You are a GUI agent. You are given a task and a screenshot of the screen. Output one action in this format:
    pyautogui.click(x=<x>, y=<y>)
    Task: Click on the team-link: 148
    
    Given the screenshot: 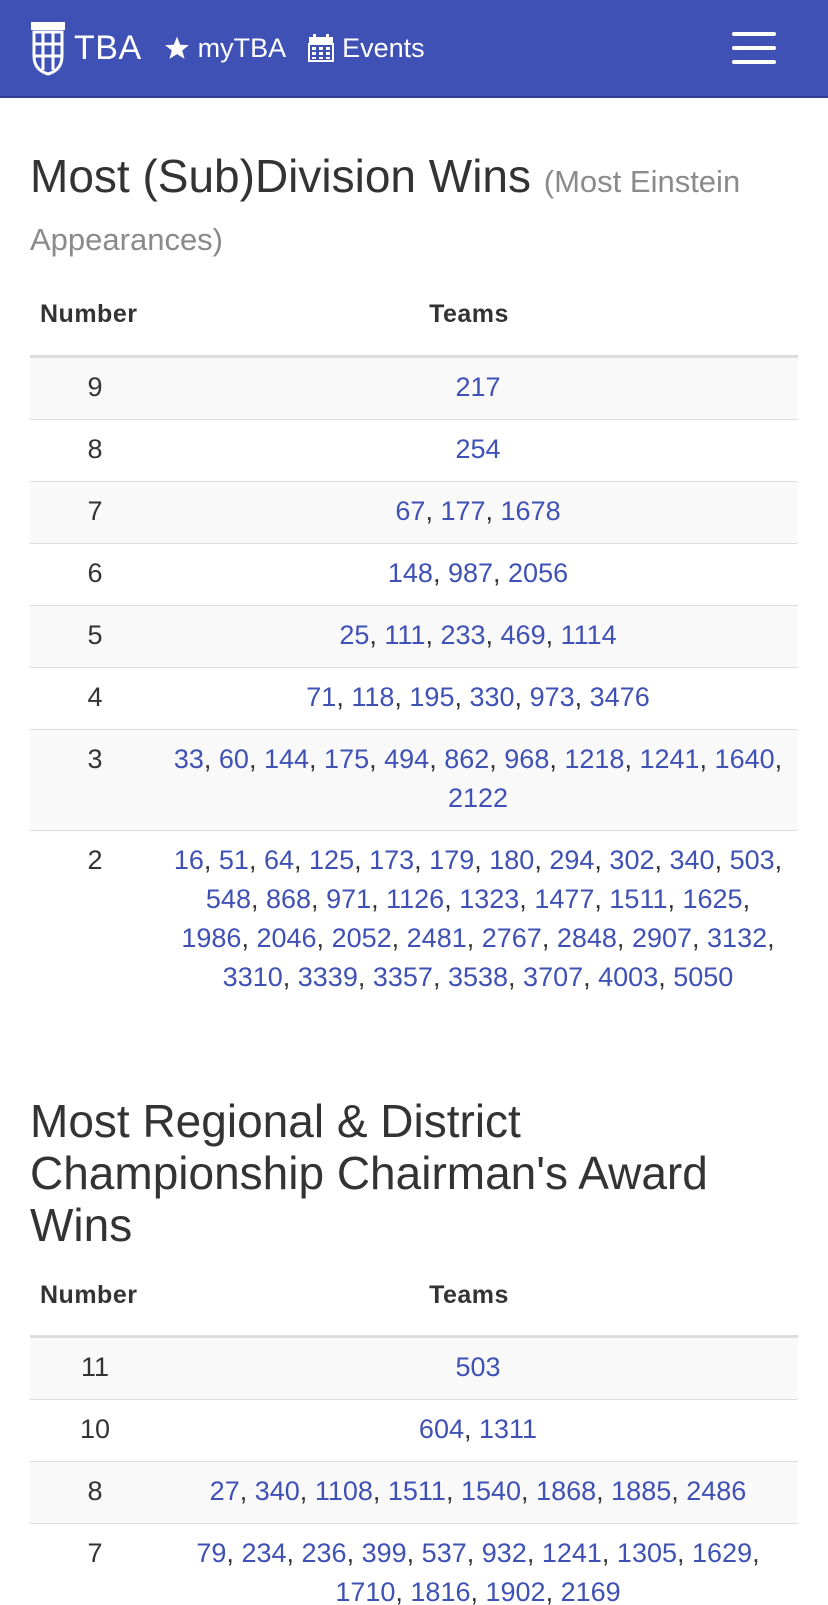 What is the action you would take?
    pyautogui.click(x=410, y=572)
    